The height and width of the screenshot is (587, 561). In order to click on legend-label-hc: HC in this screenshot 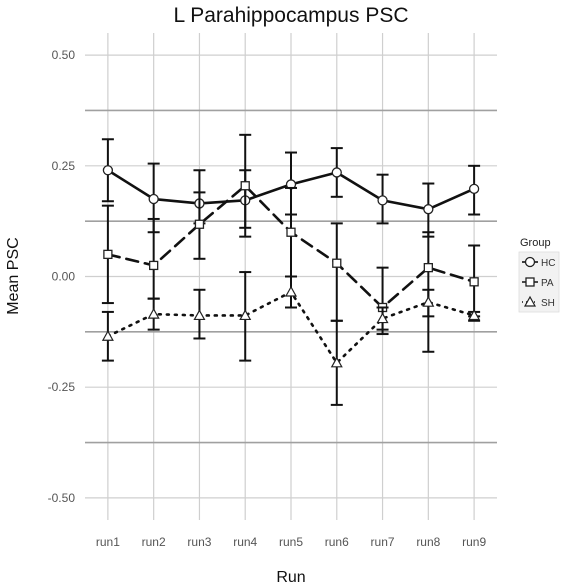, I will do `click(548, 263)`.